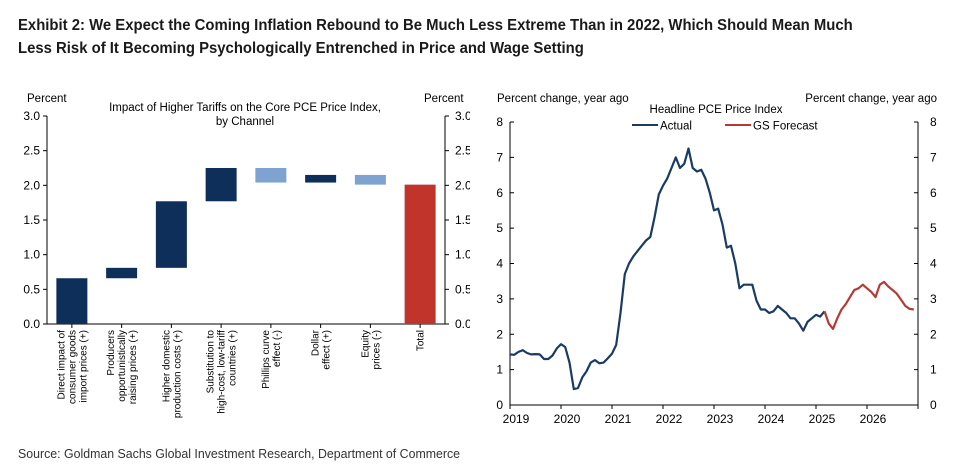  I want to click on category-label-line: Equity, so click(365, 344).